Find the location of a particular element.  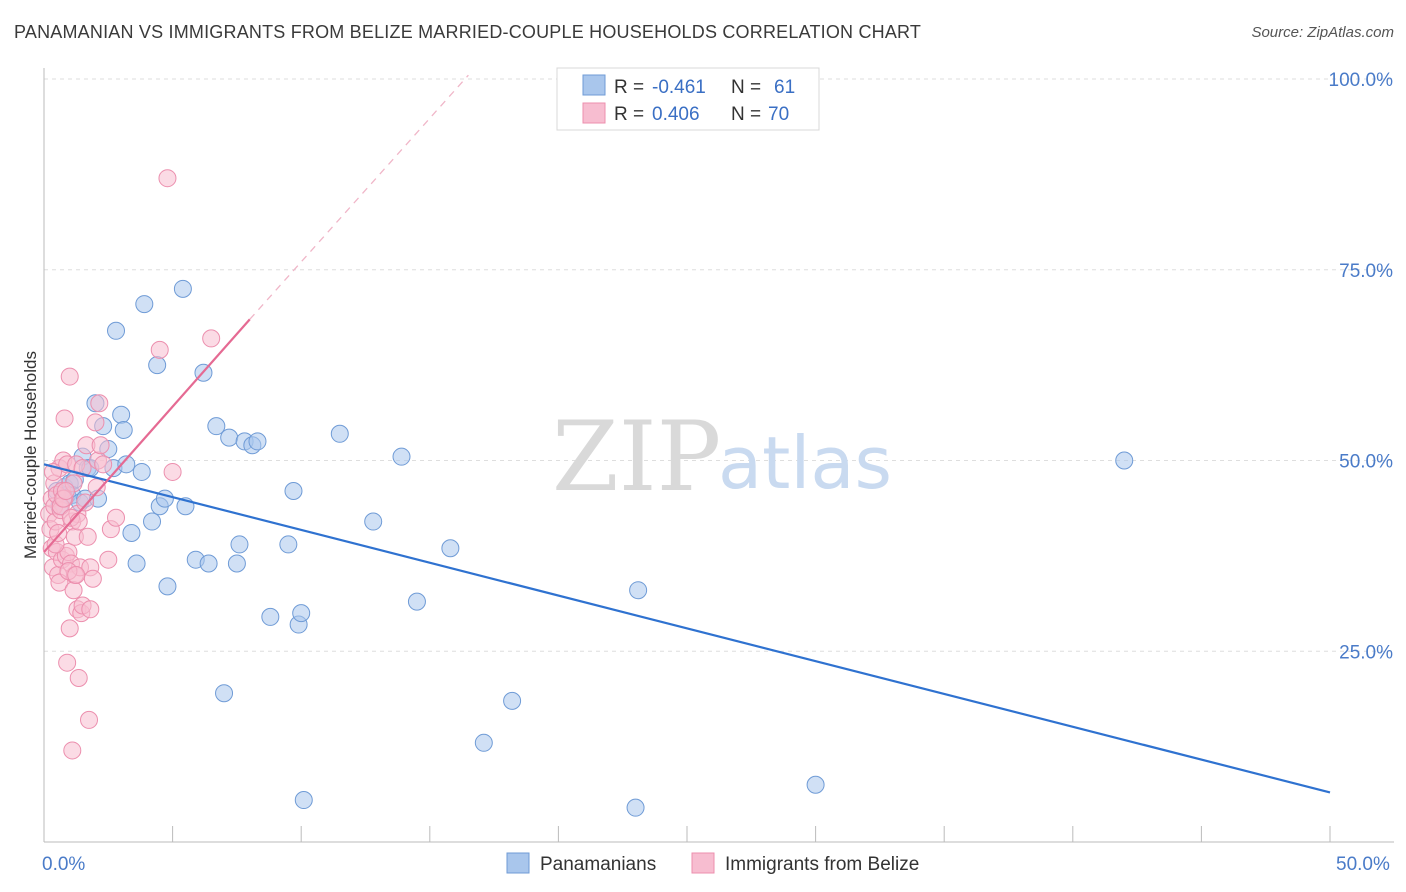

watermark-atlas: atlas is located at coordinates (805, 463).